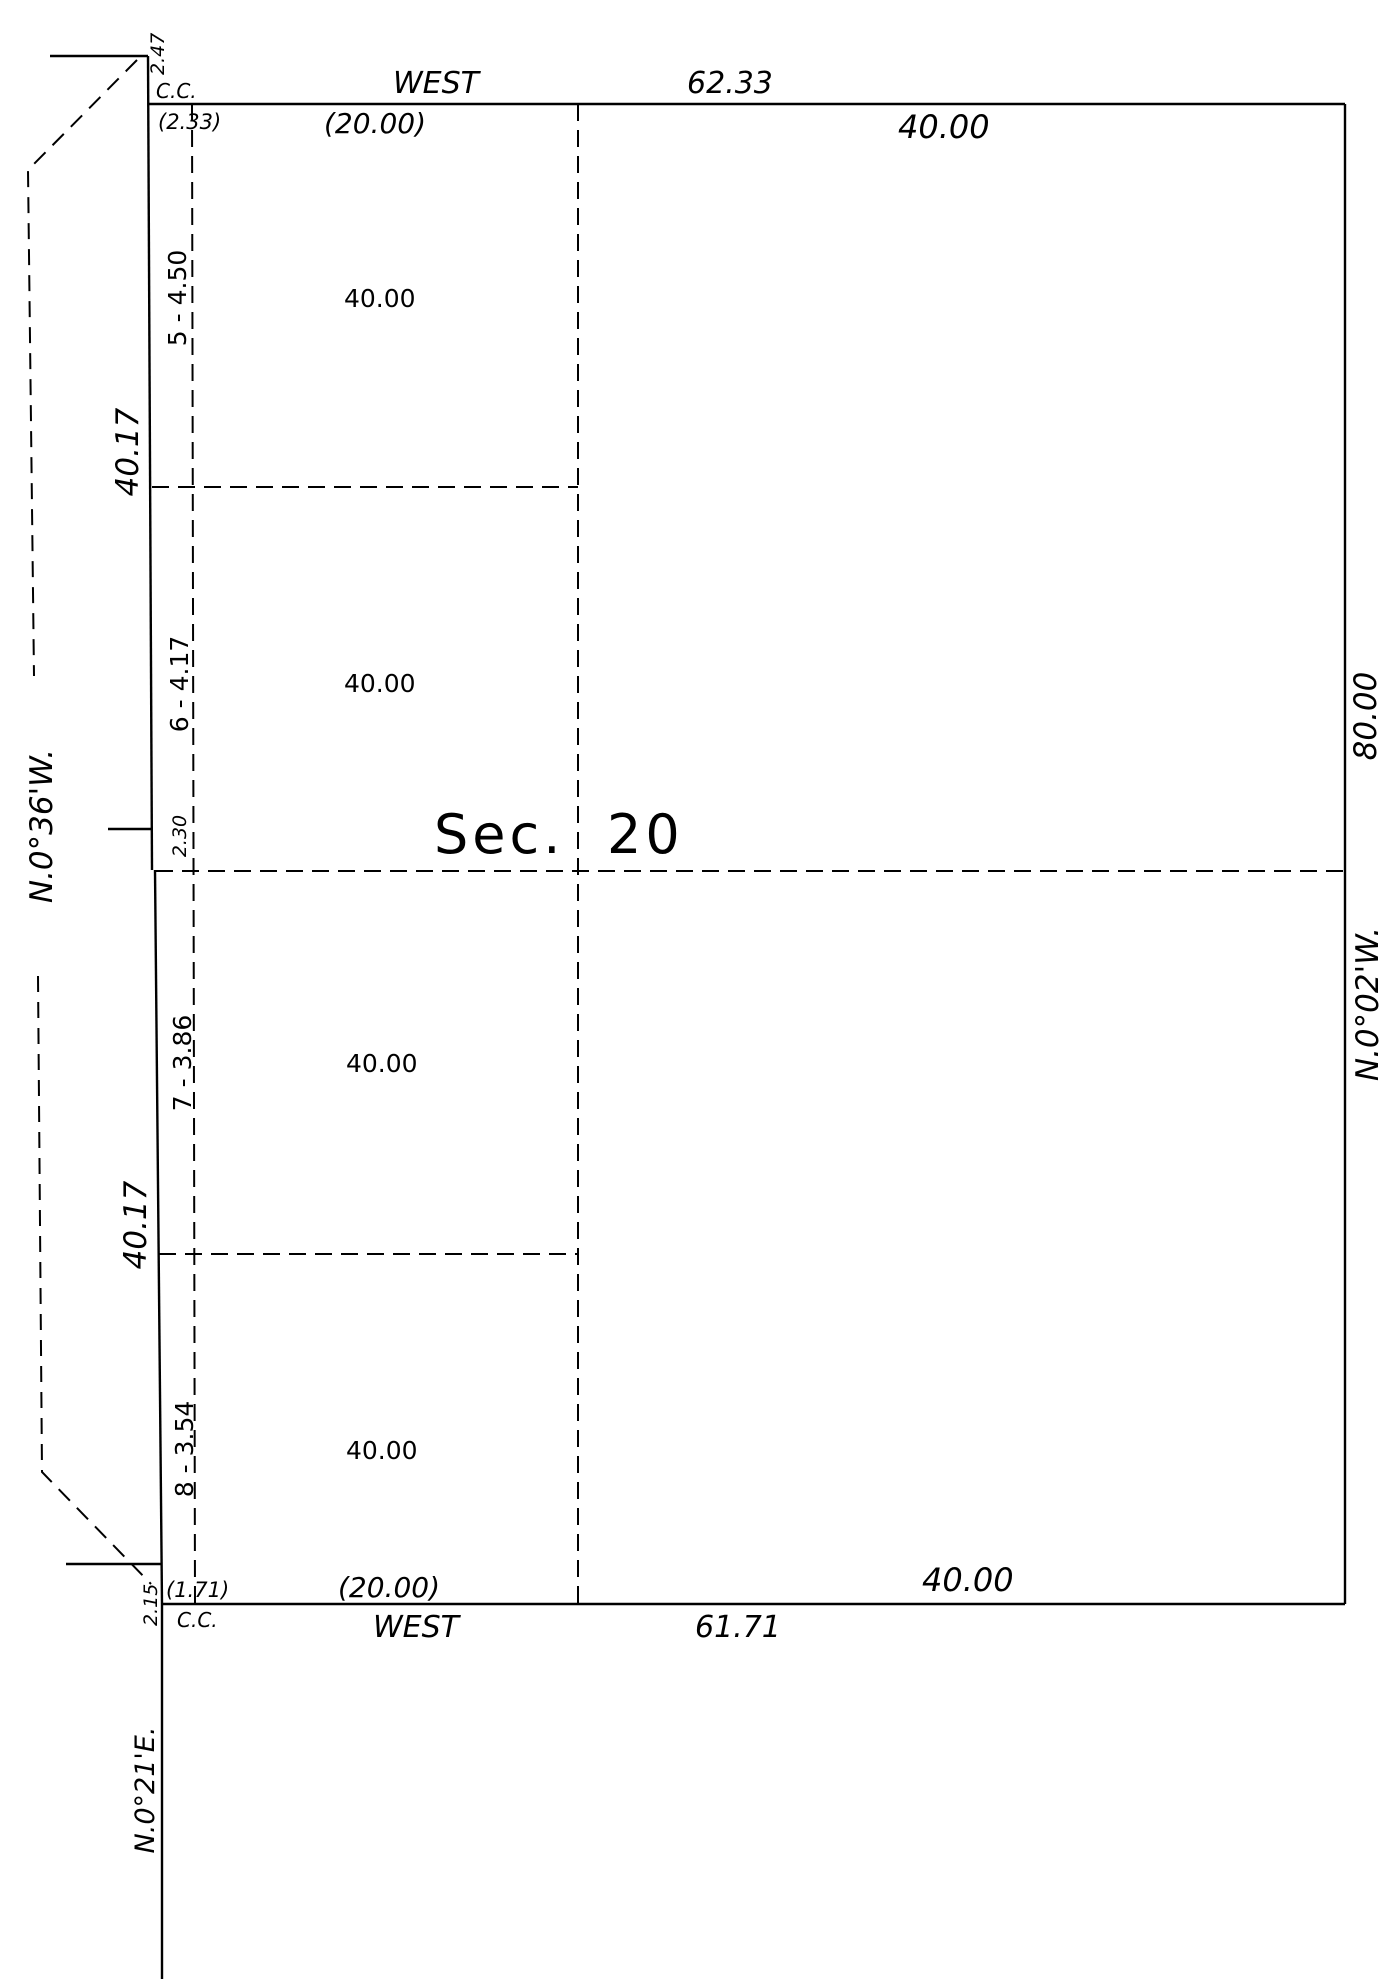 The height and width of the screenshot is (1979, 1384). What do you see at coordinates (158, 1237) in the screenshot?
I see `west-boundary-line-lower` at bounding box center [158, 1237].